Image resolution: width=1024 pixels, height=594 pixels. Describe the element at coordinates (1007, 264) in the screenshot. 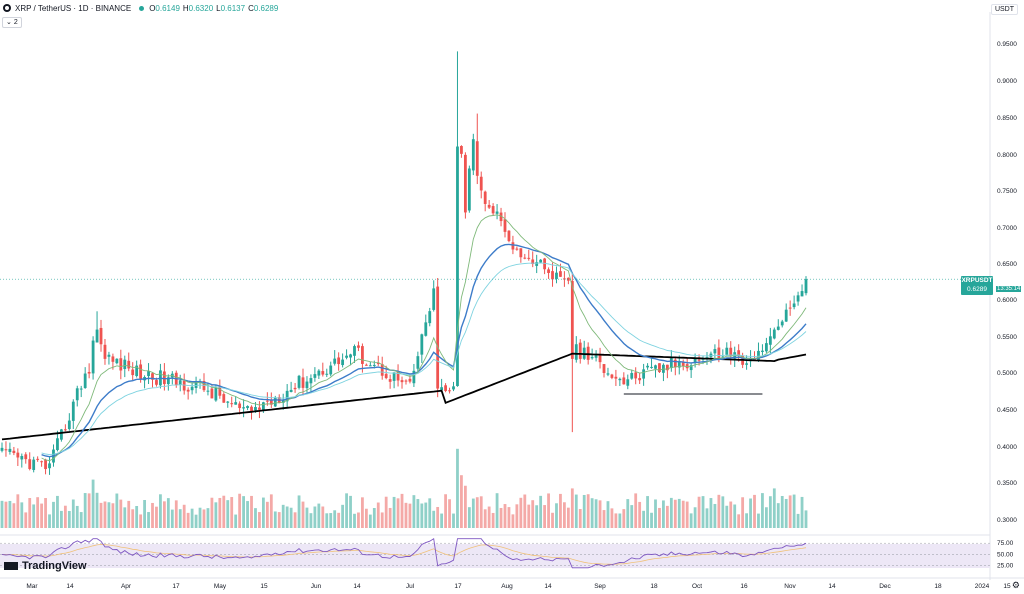

I see `y-tick-label: 0.6500` at that location.